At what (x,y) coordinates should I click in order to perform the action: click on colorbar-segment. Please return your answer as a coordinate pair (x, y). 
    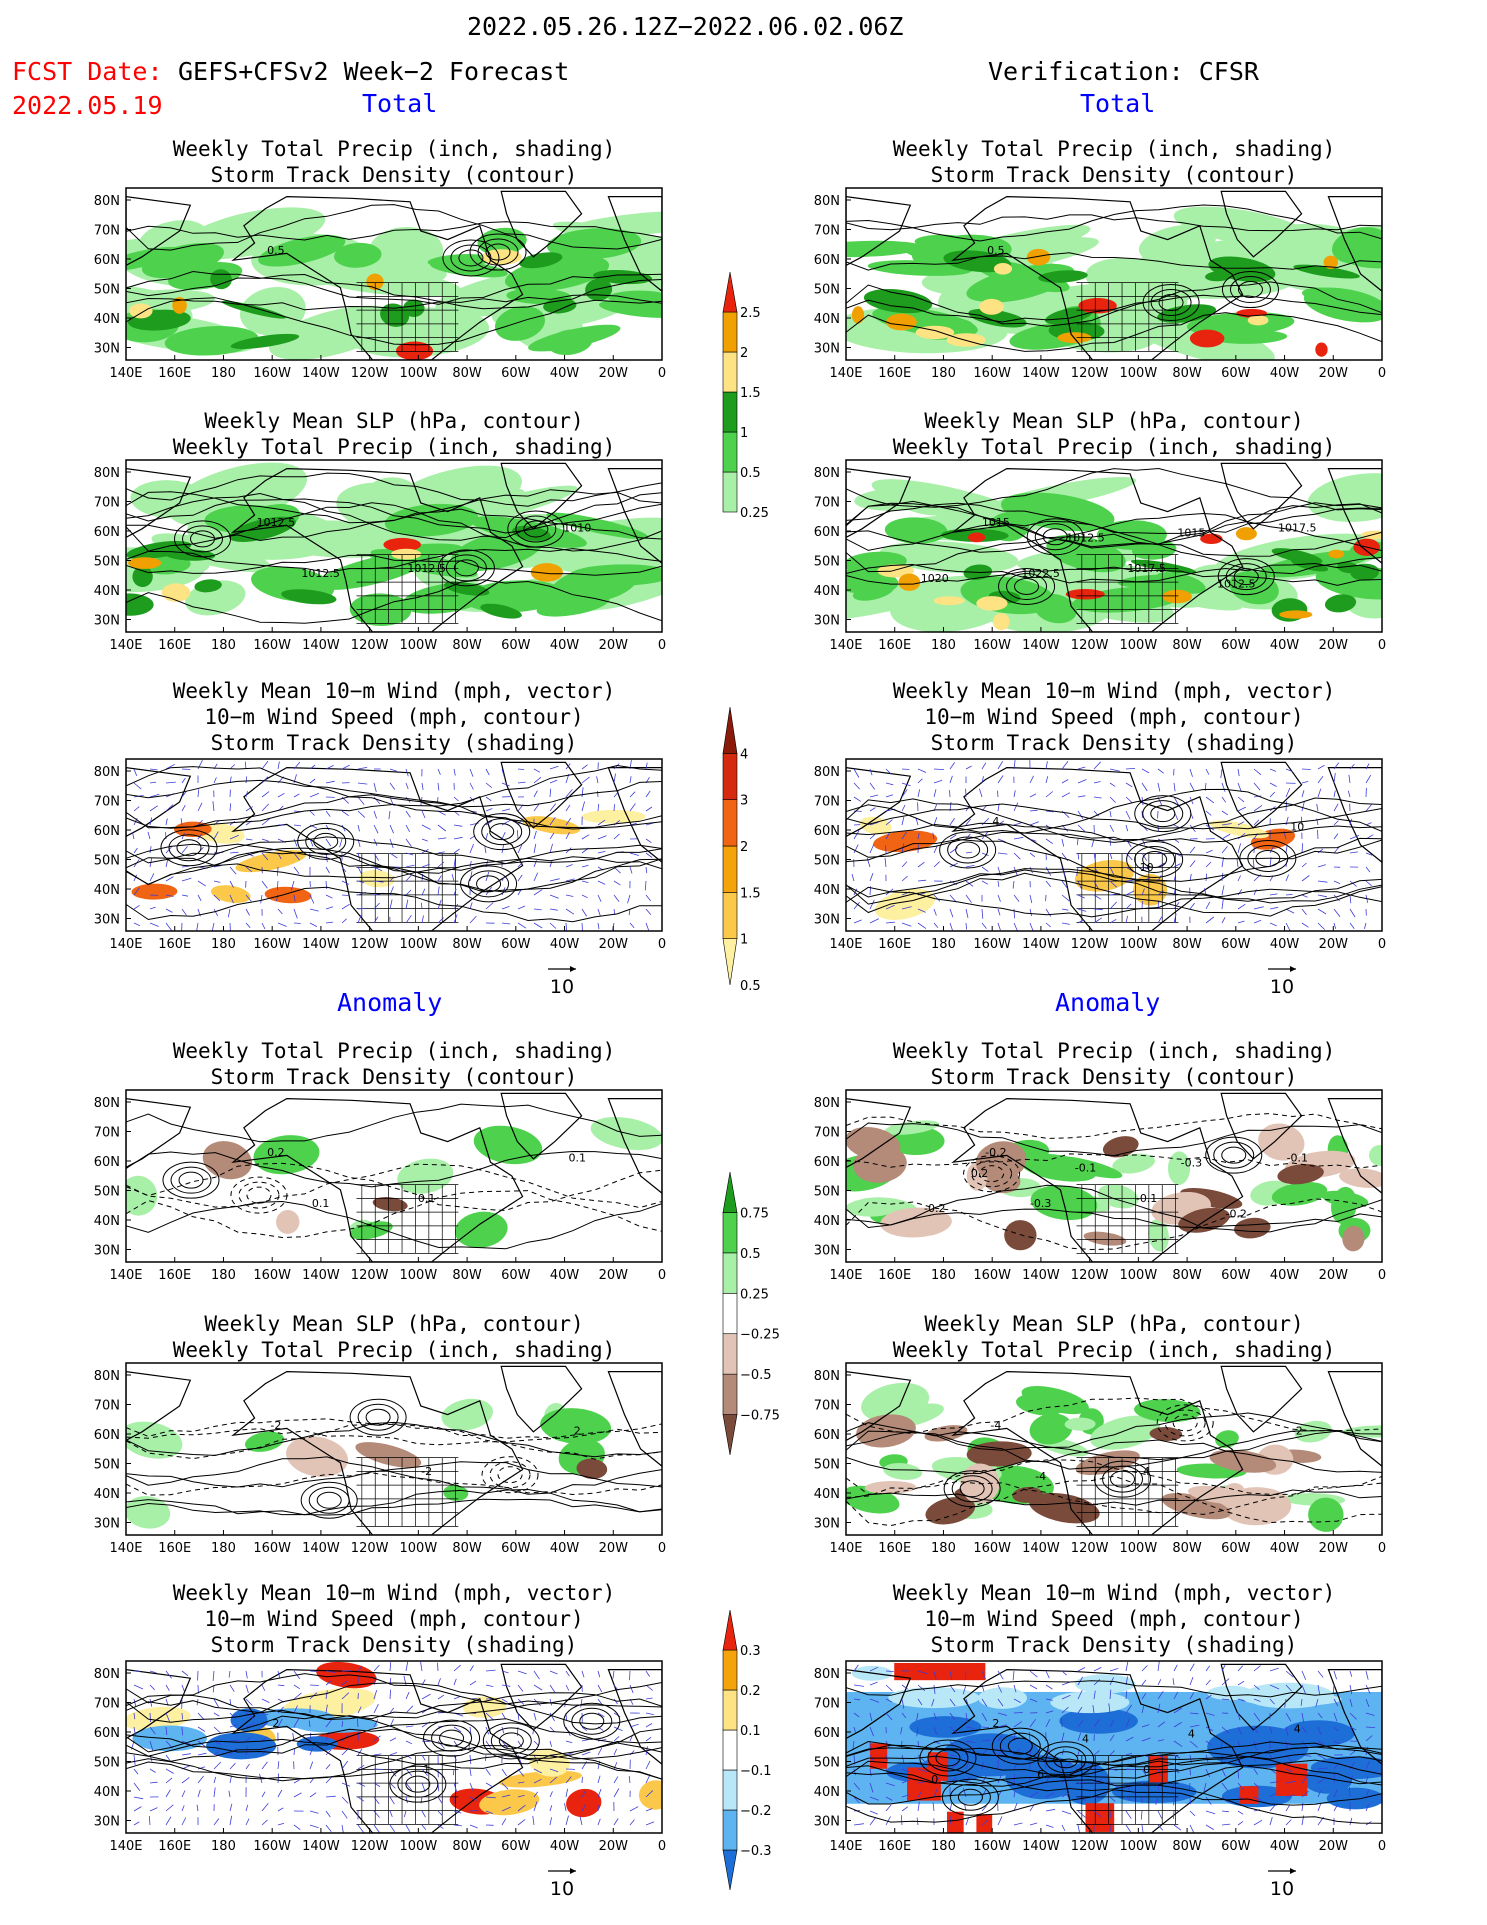
    Looking at the image, I should click on (730, 1233).